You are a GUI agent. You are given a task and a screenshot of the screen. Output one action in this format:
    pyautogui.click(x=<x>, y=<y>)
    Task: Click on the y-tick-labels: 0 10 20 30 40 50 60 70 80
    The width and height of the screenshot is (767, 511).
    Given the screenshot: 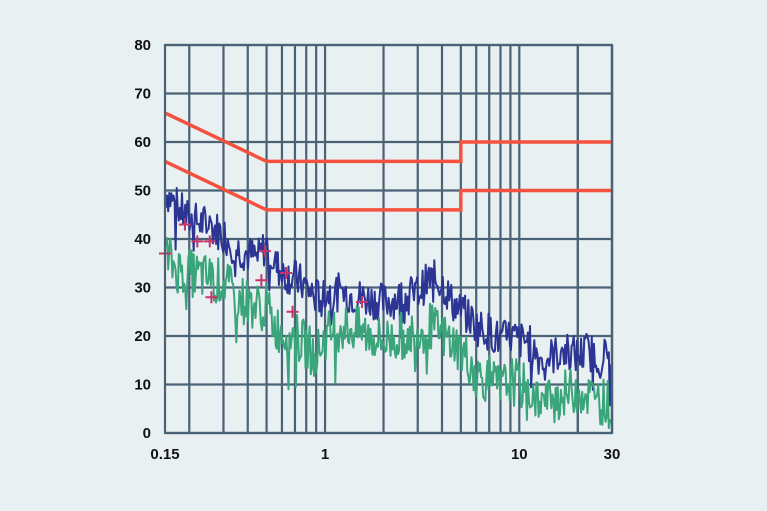 What is the action you would take?
    pyautogui.click(x=142, y=239)
    